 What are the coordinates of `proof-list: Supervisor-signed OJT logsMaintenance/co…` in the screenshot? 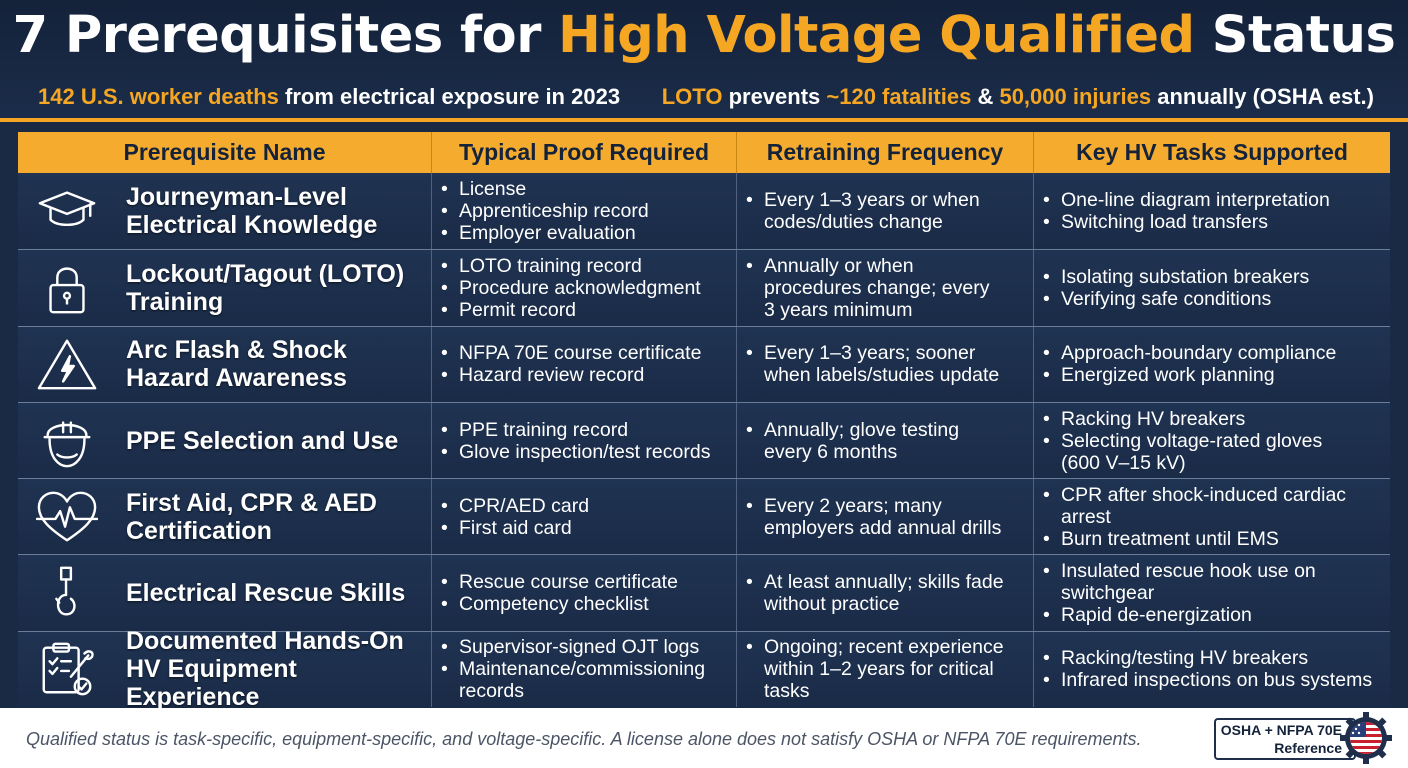 It's located at (568, 669).